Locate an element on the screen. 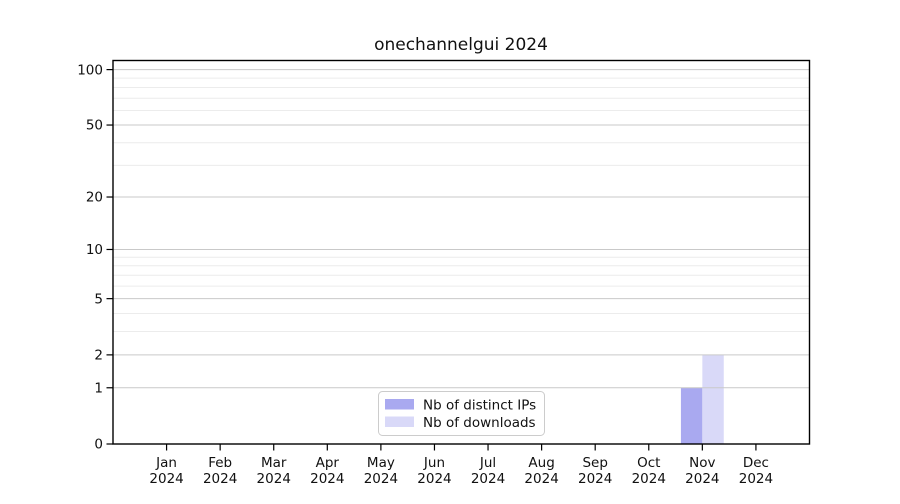  x-tick-label-month: Sep is located at coordinates (594, 463).